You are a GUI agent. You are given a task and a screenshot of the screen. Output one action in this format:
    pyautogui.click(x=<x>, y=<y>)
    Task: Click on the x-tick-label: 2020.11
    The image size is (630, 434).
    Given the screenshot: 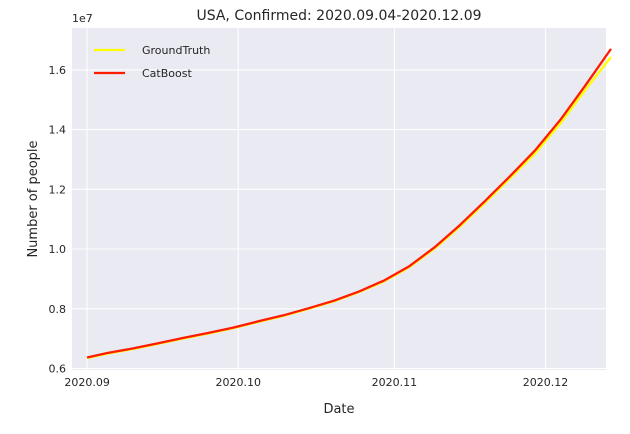 What is the action you would take?
    pyautogui.click(x=395, y=382)
    